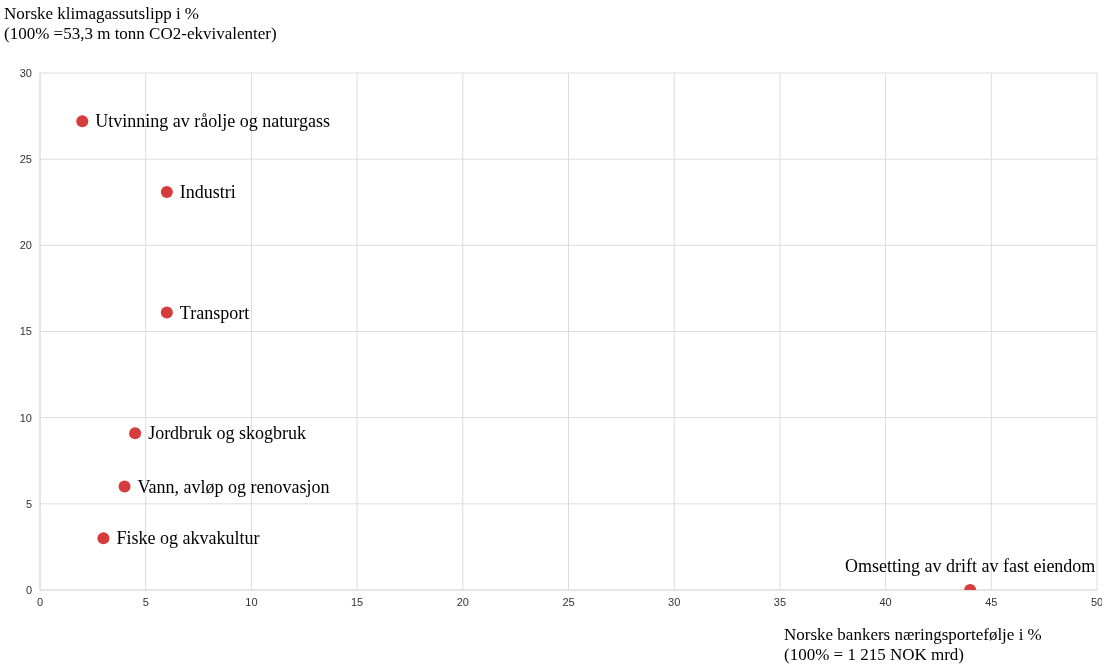 The width and height of the screenshot is (1110, 666). Describe the element at coordinates (188, 538) in the screenshot. I see `annotation: Fiske og akvakultur` at that location.